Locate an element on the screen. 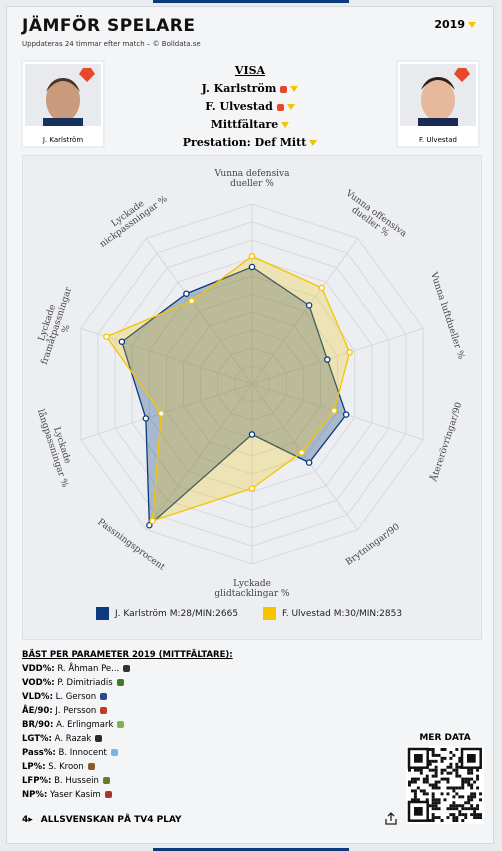  share-icon is located at coordinates (391, 819).